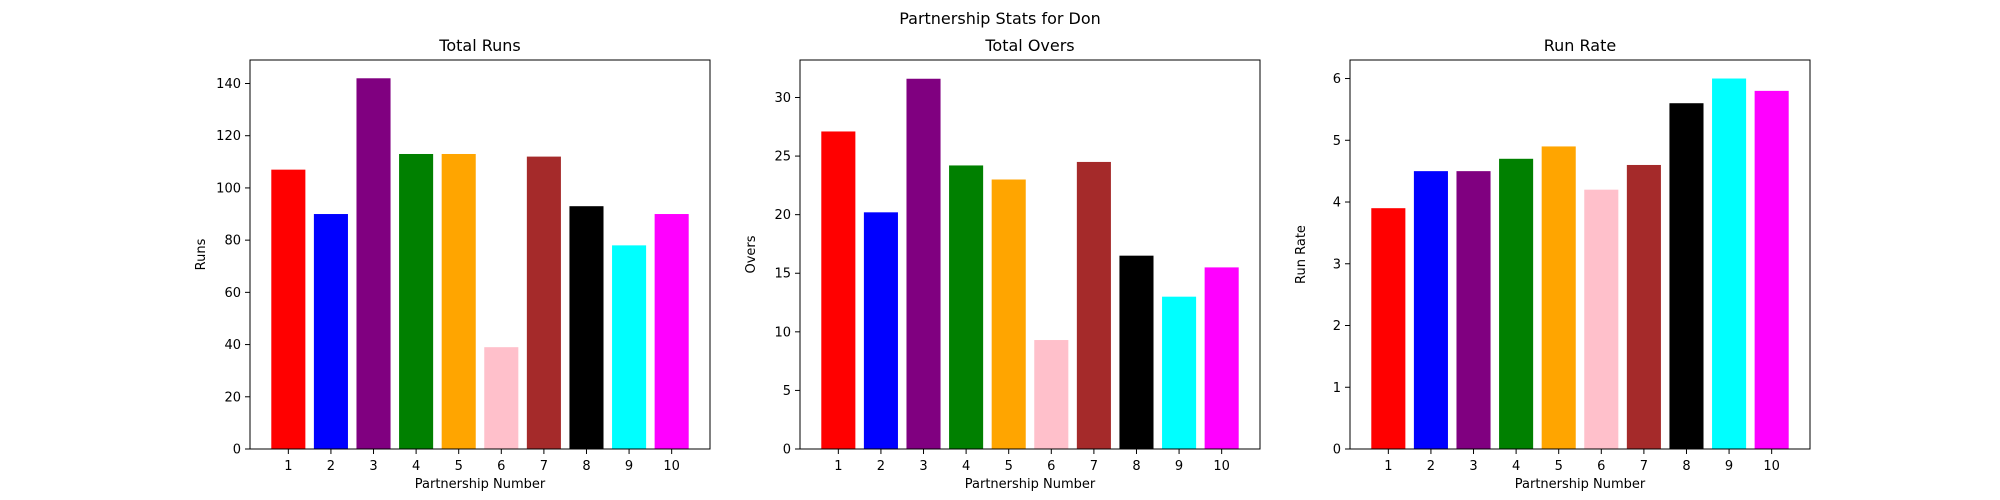  What do you see at coordinates (1337, 326) in the screenshot?
I see `y-tick-label: 2` at bounding box center [1337, 326].